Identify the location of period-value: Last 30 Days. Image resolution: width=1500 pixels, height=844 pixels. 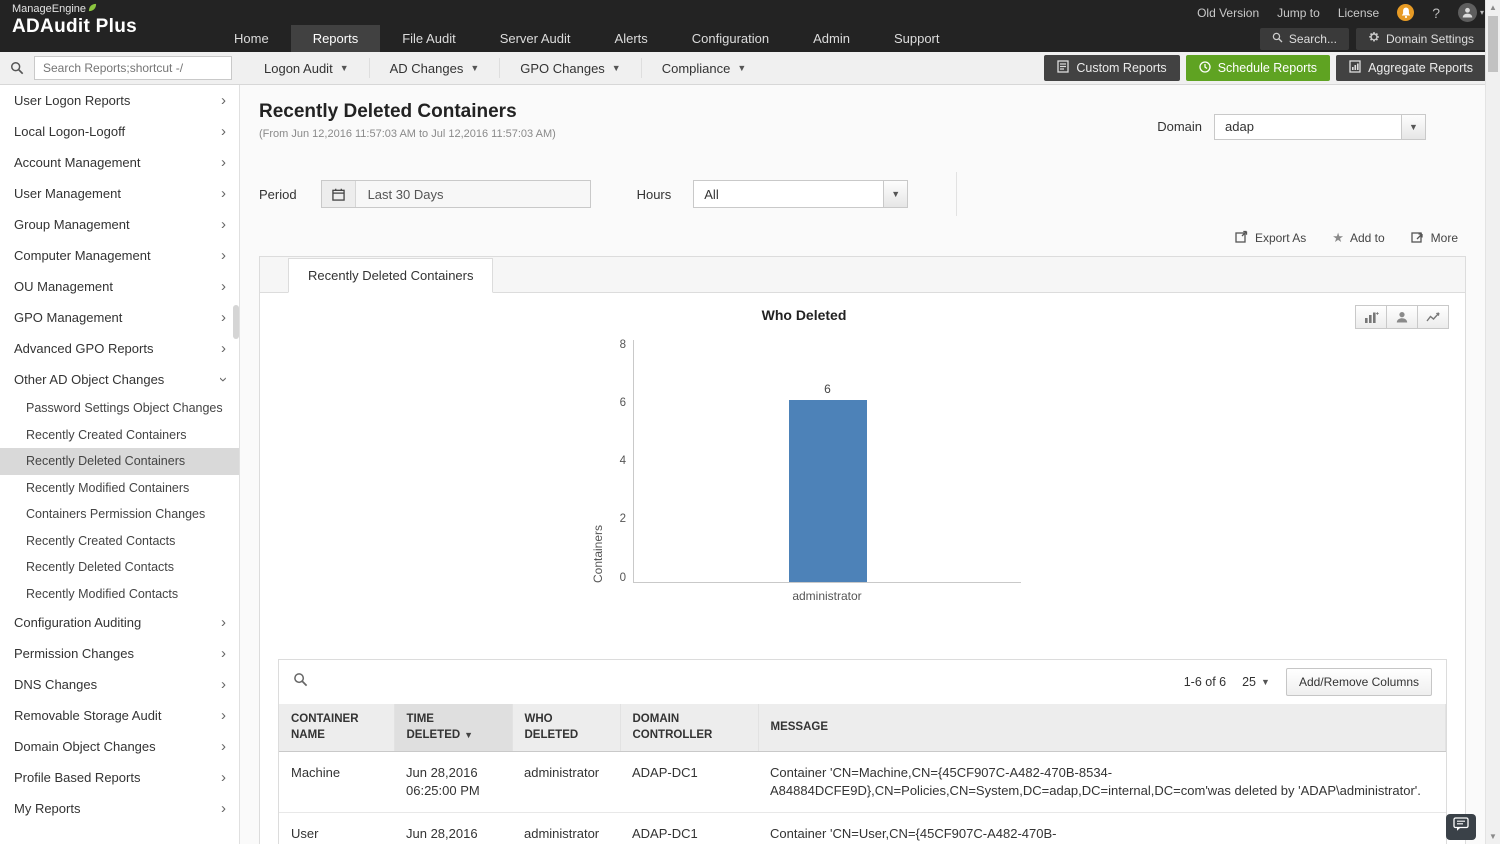
(405, 194).